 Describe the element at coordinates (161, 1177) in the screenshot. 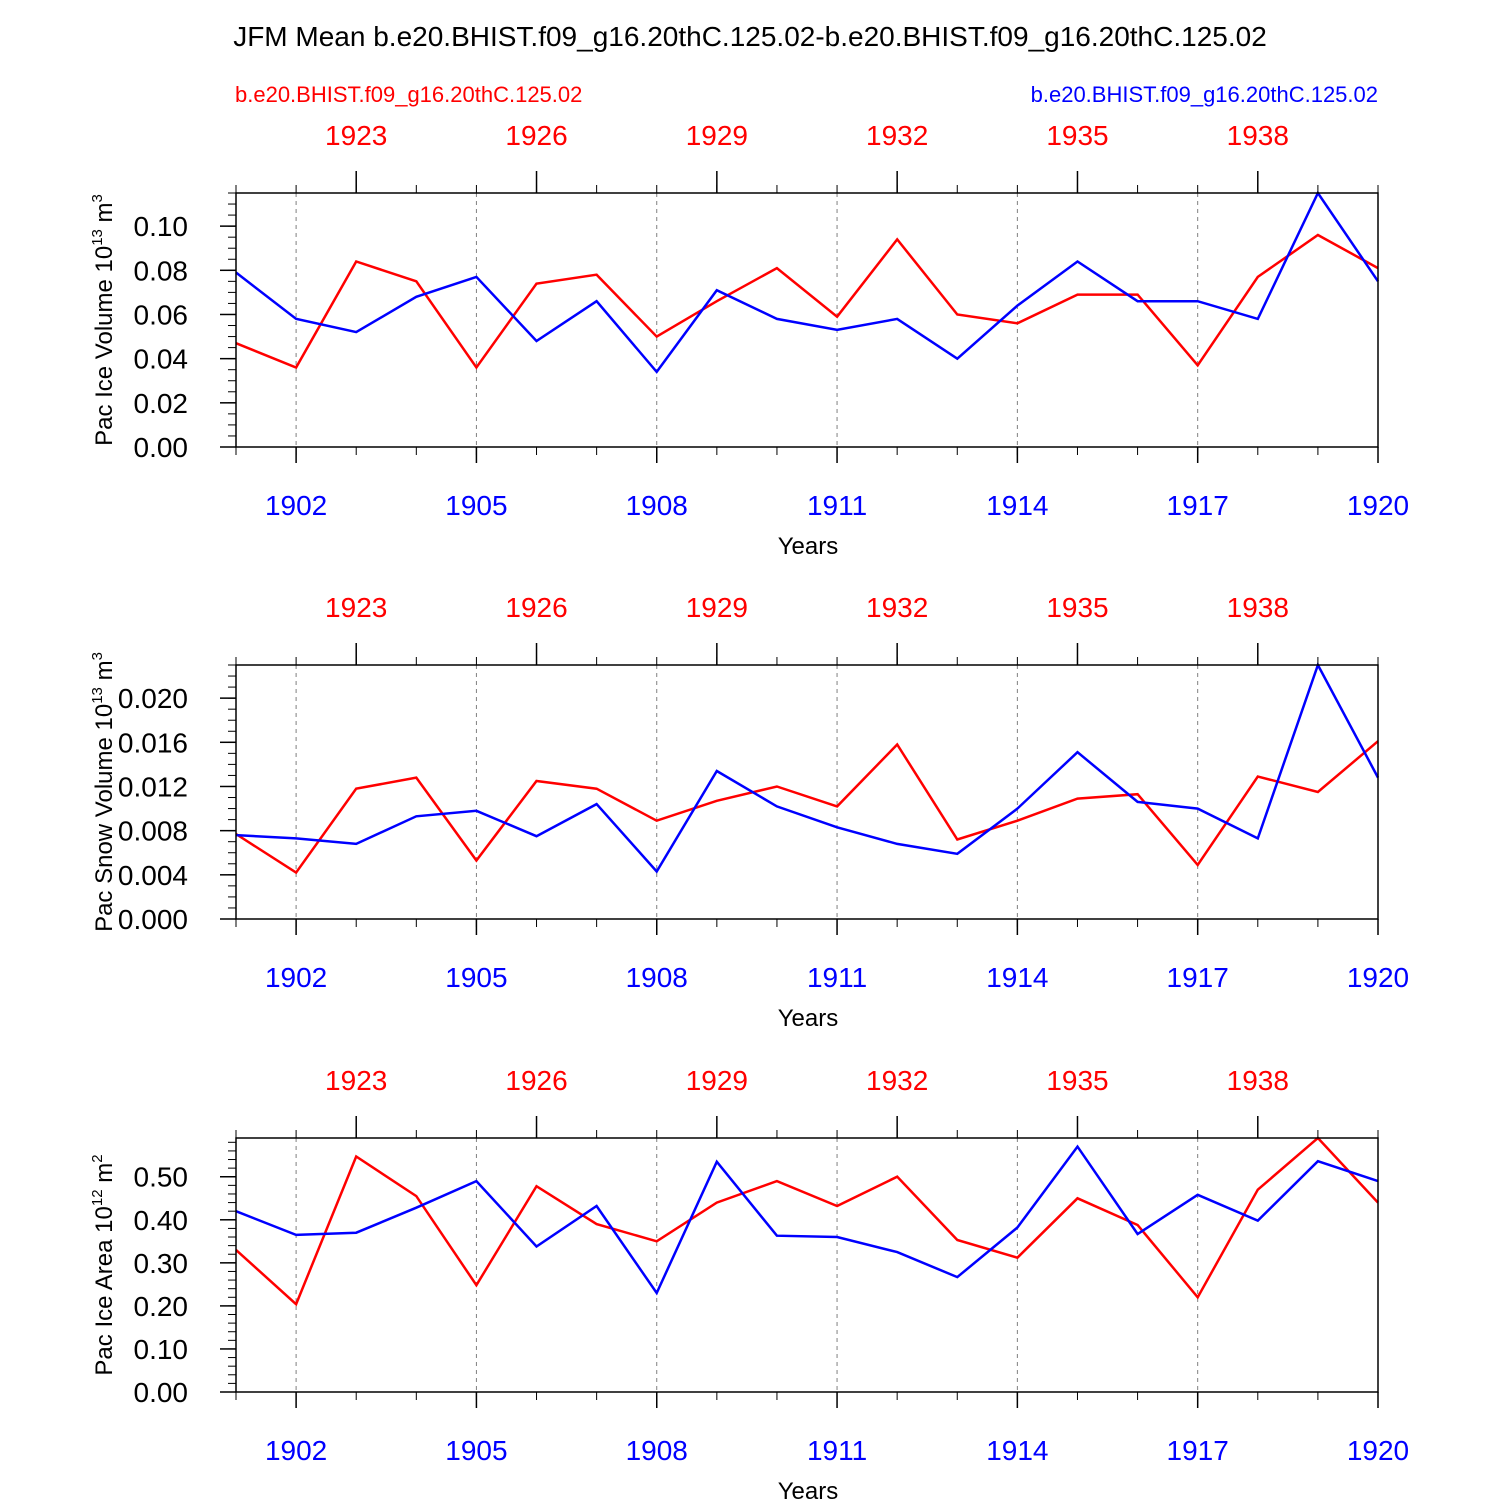

I see `y-tick-label: 0.50` at that location.